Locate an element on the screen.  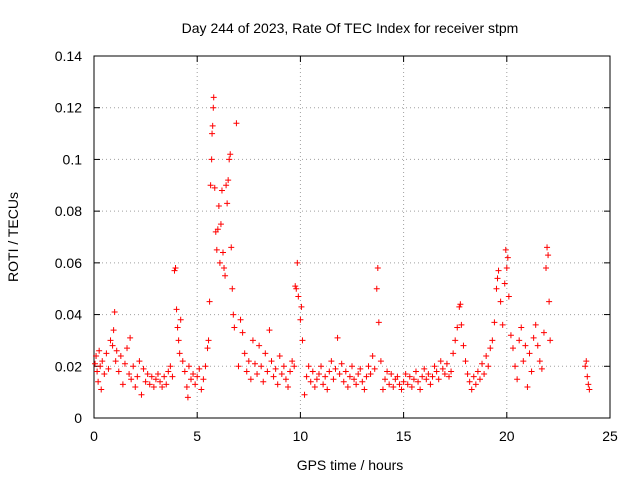
x-tick-labels: 0 5 10 15 20 25 is located at coordinates (354, 436).